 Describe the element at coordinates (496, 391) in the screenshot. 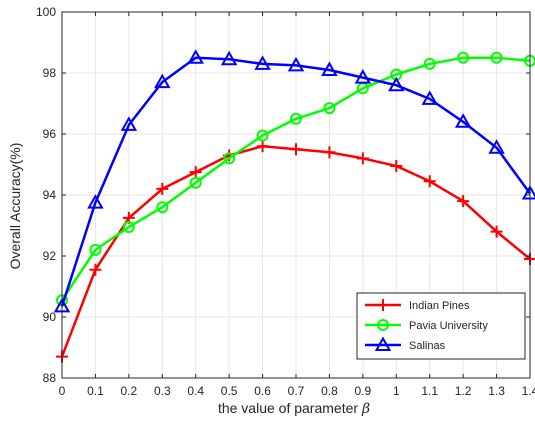

I see `x-tick-label: 1.3` at that location.